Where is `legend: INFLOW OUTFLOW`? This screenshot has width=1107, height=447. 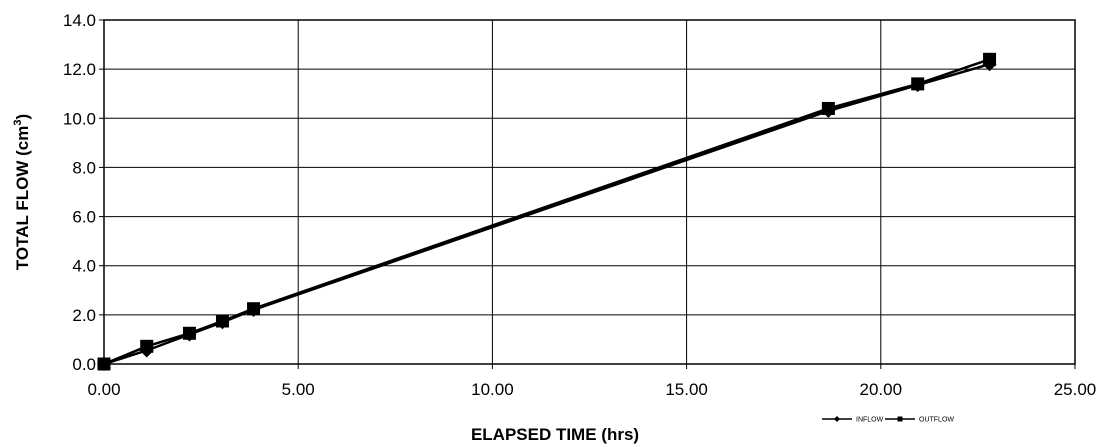
legend: INFLOW OUTFLOW is located at coordinates (888, 420).